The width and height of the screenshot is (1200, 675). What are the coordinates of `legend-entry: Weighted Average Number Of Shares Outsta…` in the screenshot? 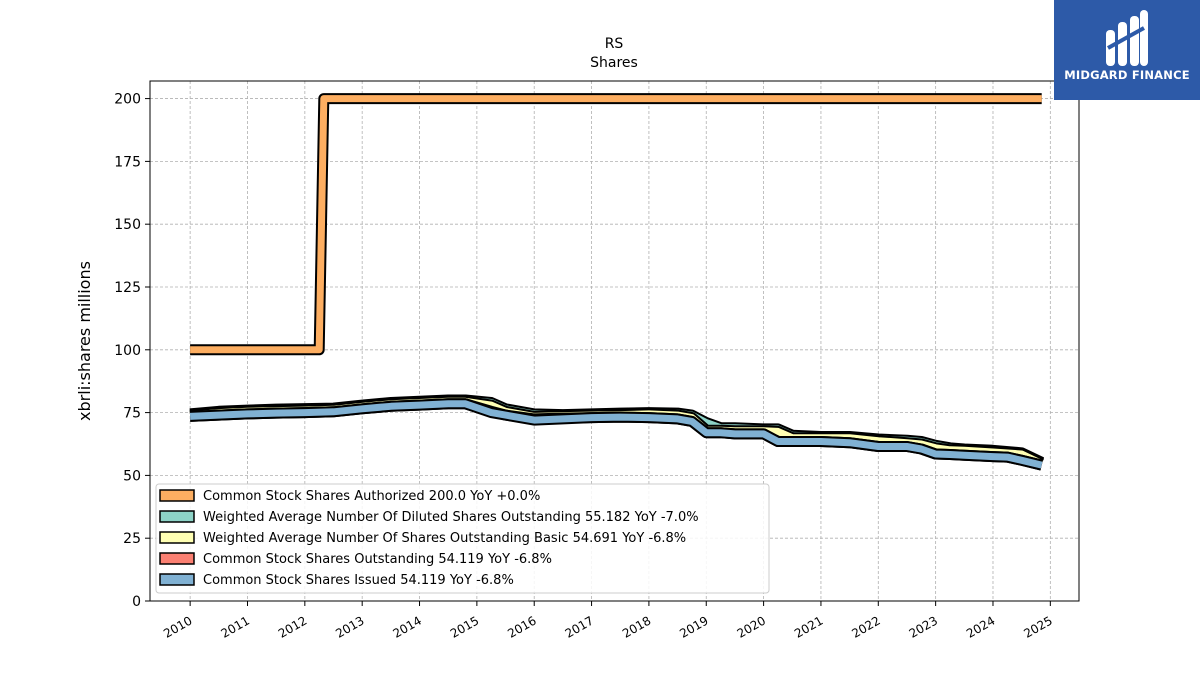 It's located at (444, 538).